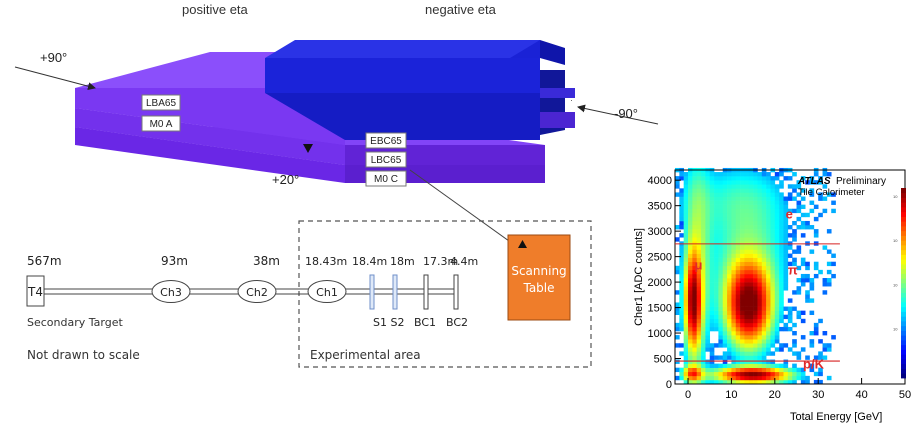  I want to click on s1-distance: 18.4m, so click(369, 261).